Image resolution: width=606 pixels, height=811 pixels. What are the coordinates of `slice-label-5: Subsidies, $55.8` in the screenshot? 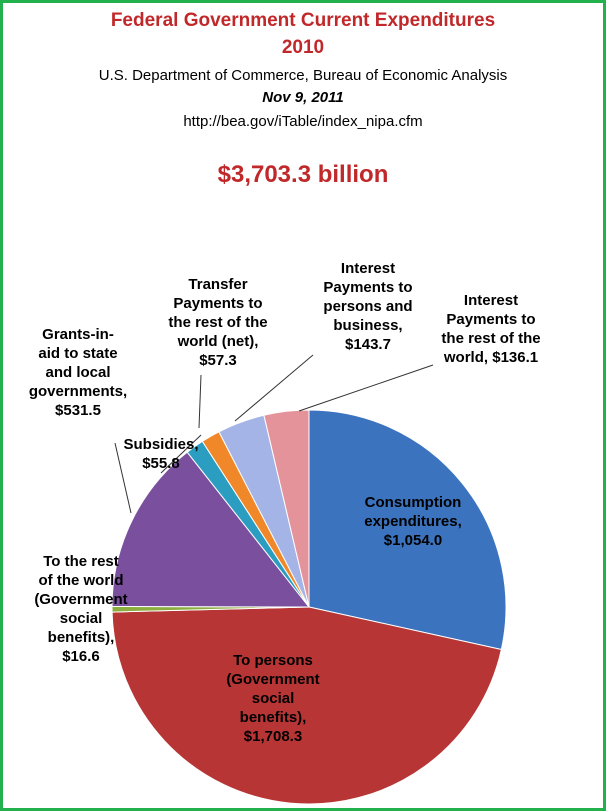 It's located at (160, 454).